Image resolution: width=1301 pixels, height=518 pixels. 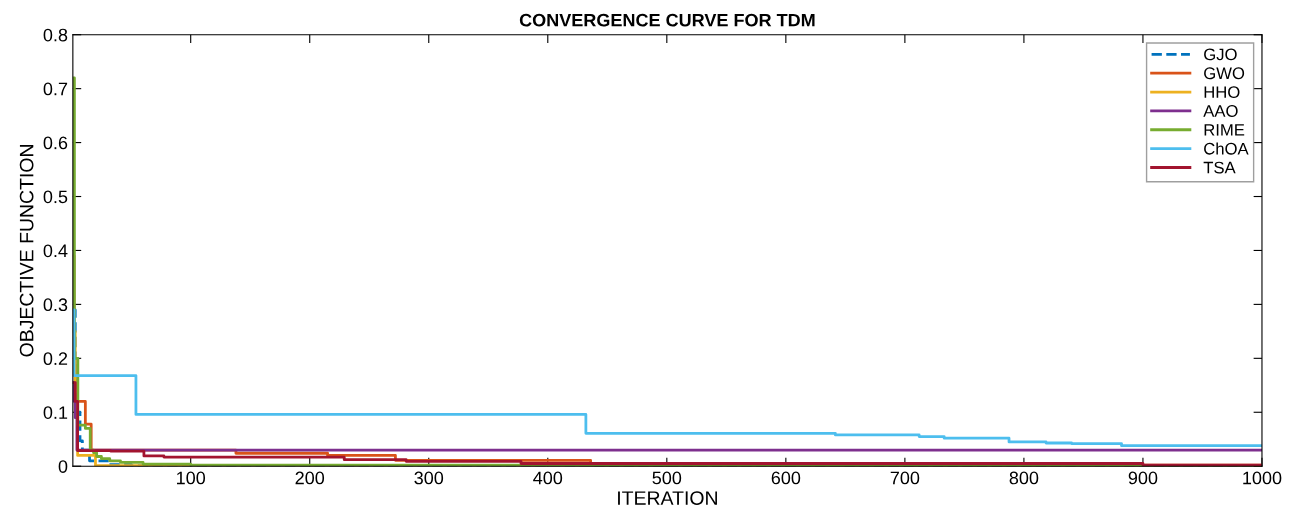 I want to click on y-tick-label: 0.8, so click(x=55, y=35).